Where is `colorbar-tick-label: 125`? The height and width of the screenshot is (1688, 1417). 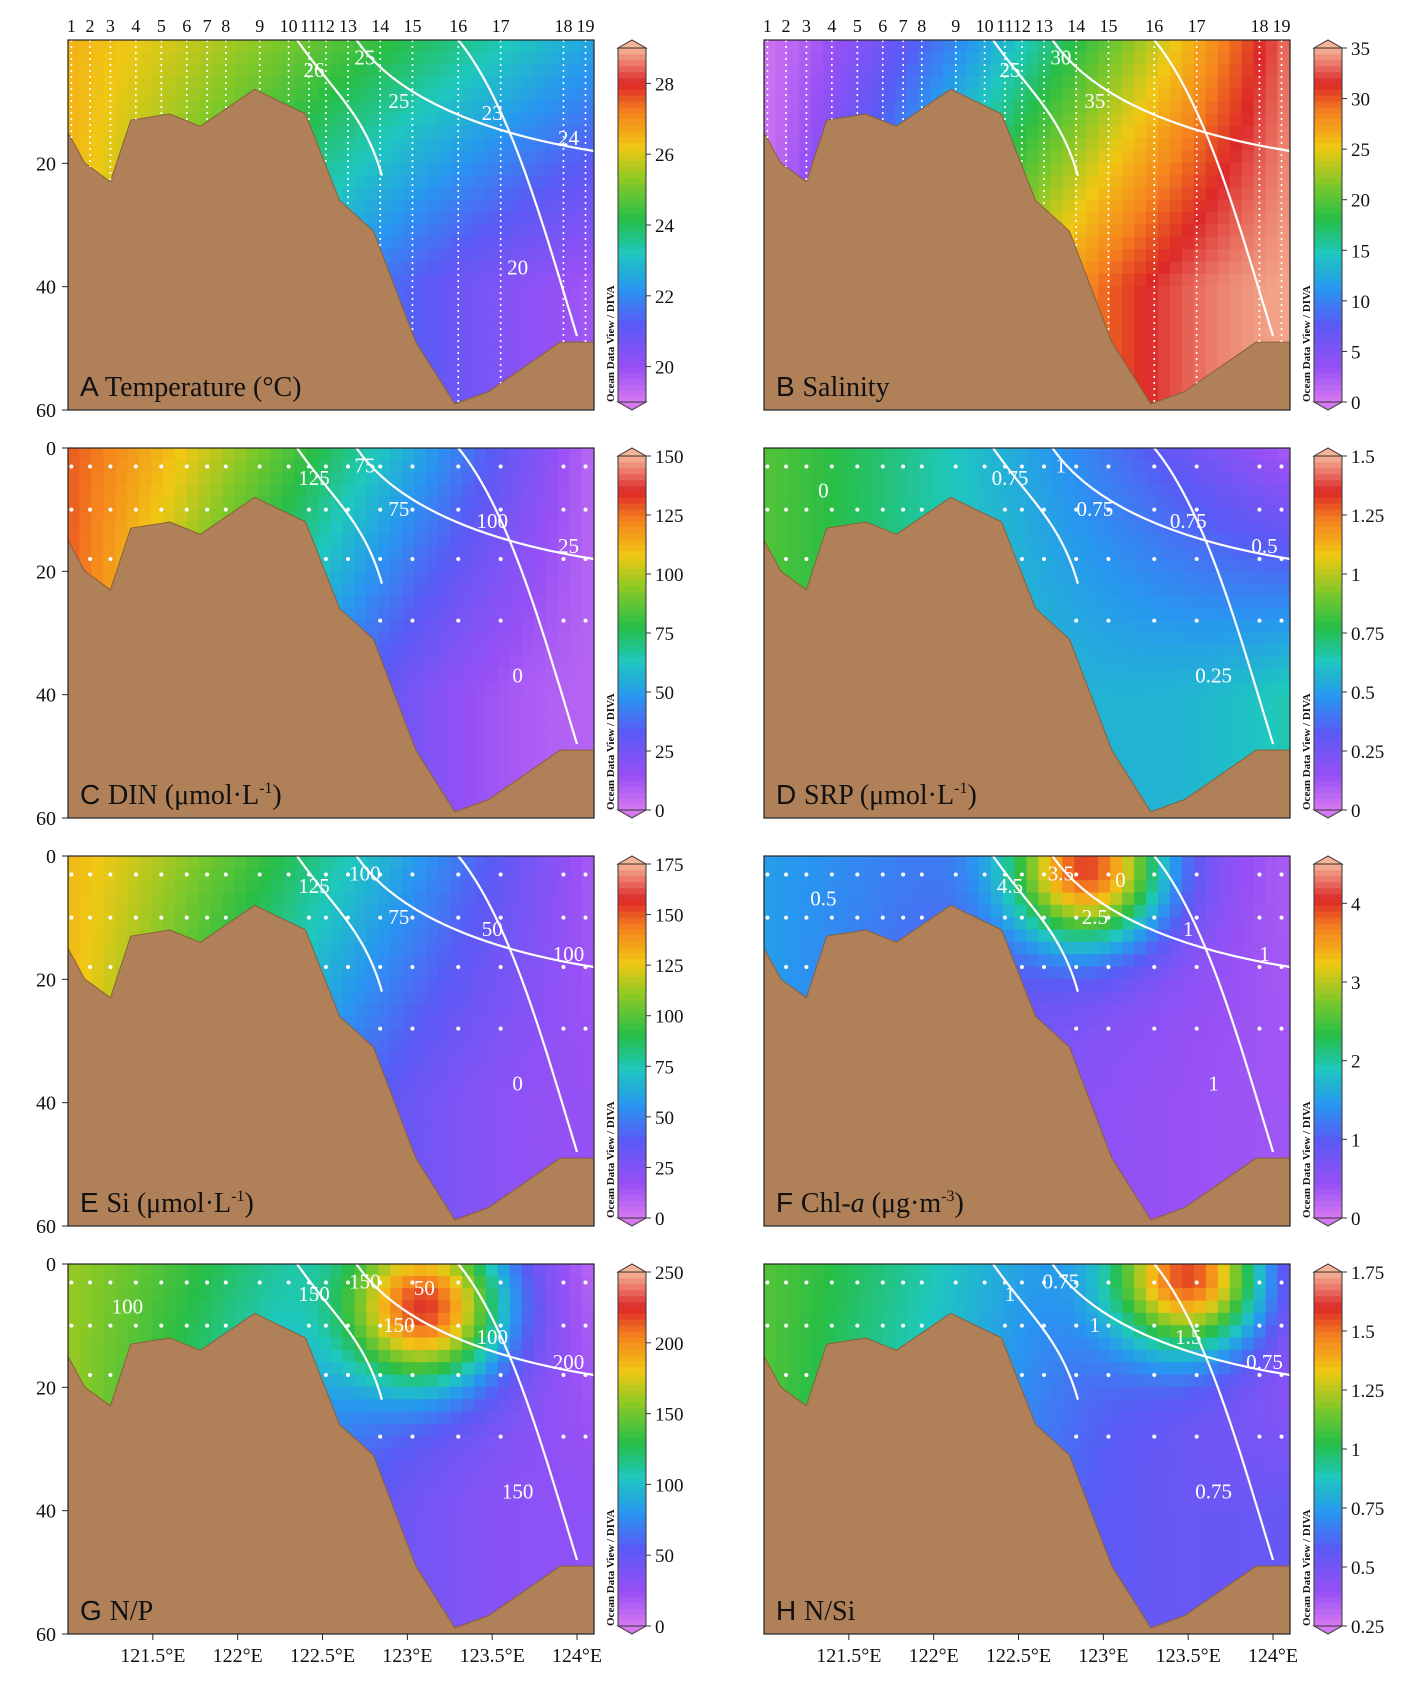 colorbar-tick-label: 125 is located at coordinates (669, 966).